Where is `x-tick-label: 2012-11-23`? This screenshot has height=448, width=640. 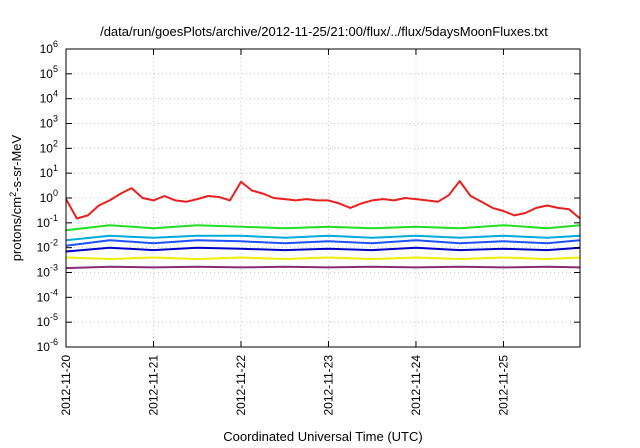 x-tick-label: 2012-11-23 is located at coordinates (328, 385).